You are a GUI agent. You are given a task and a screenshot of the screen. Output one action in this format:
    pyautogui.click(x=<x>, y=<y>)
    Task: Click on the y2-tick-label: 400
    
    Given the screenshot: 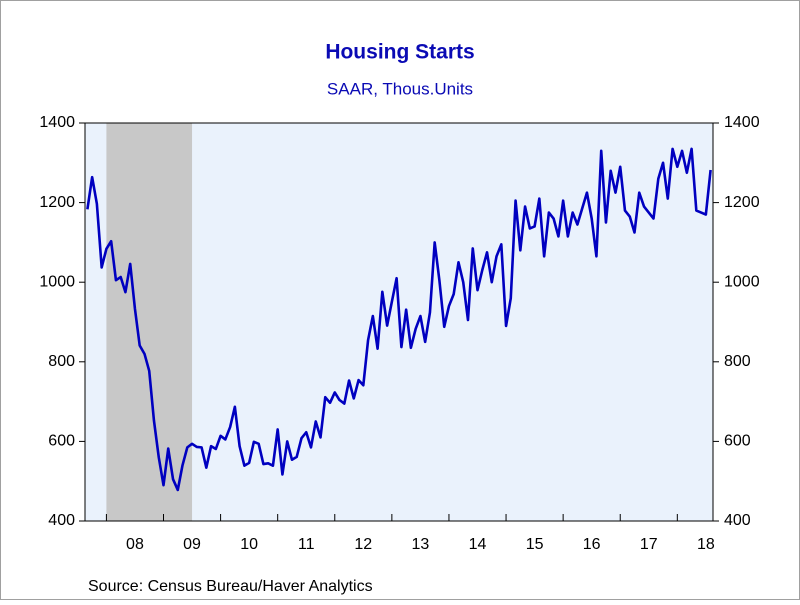 What is the action you would take?
    pyautogui.click(x=737, y=520)
    